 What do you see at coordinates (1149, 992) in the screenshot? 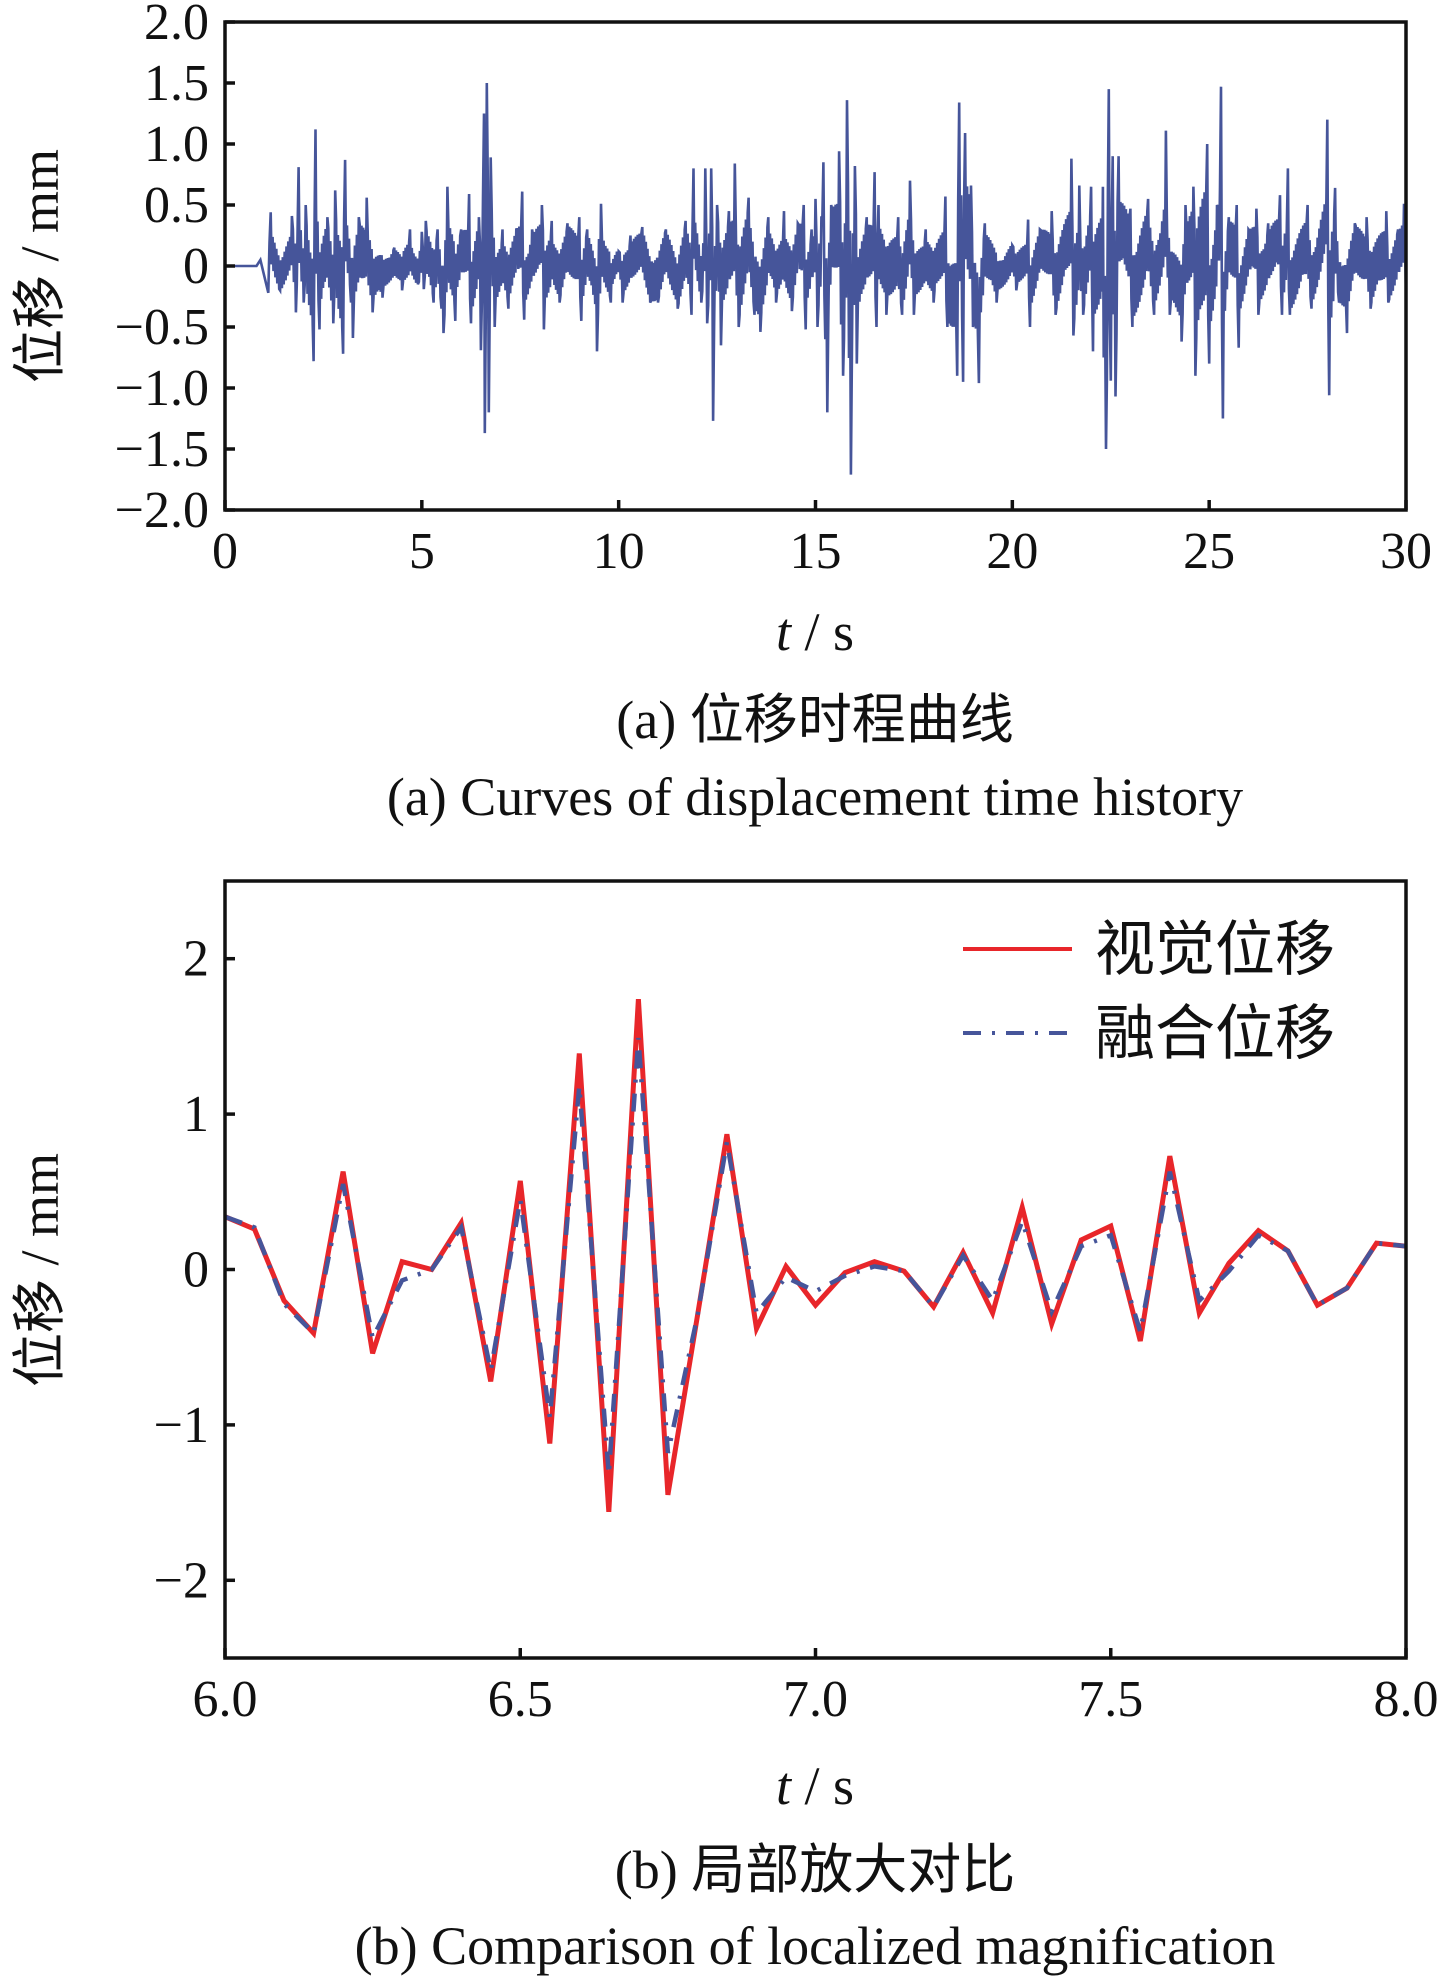
I see `chart-b-legend: 视觉位移 融合位移` at bounding box center [1149, 992].